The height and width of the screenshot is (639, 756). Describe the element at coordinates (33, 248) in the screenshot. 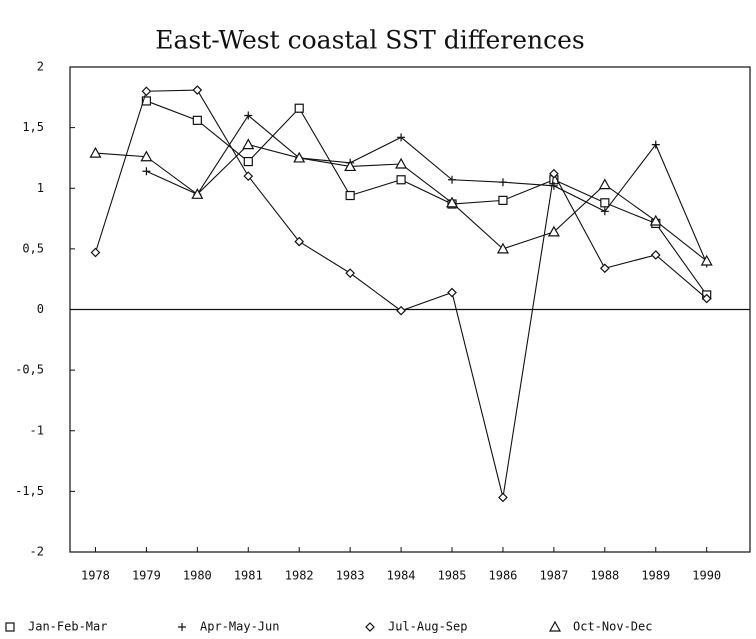

I see `y-tick-label: 0,5` at that location.